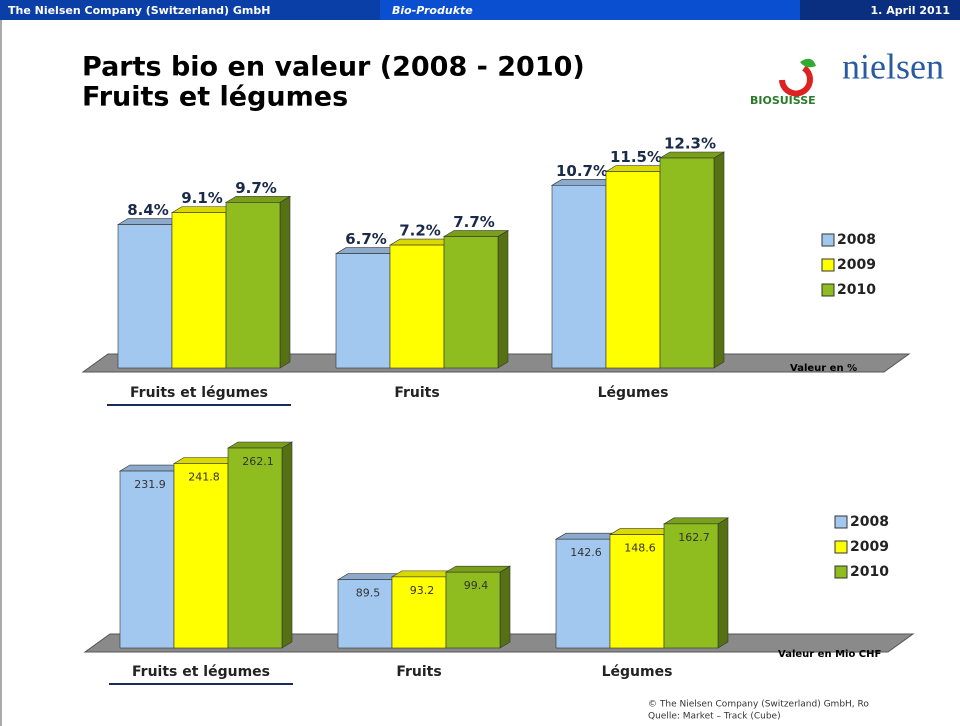 The height and width of the screenshot is (726, 960). What do you see at coordinates (256, 188) in the screenshot?
I see `value-label: 9.7%` at bounding box center [256, 188].